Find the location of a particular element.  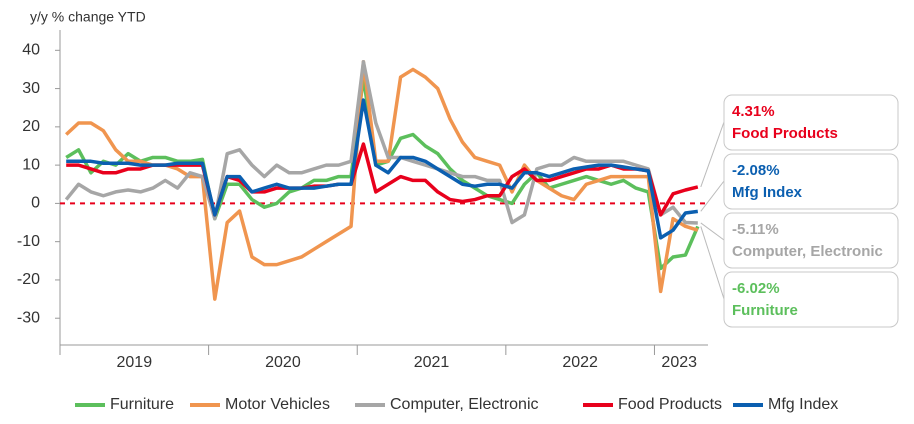

x-tick-label: 2022 is located at coordinates (580, 362).